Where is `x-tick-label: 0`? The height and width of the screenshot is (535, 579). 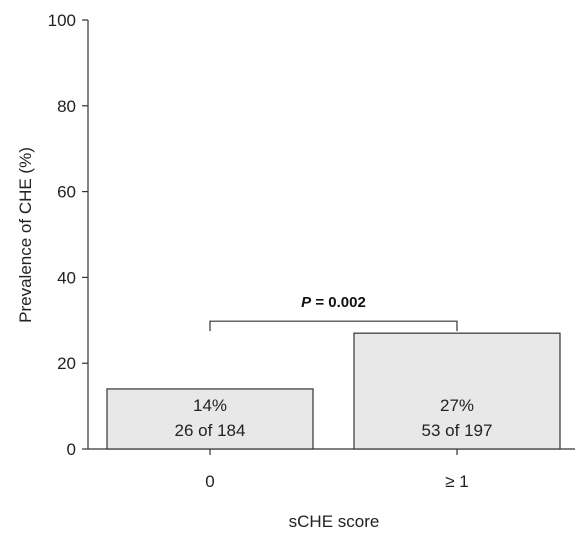 x-tick-label: 0 is located at coordinates (209, 481).